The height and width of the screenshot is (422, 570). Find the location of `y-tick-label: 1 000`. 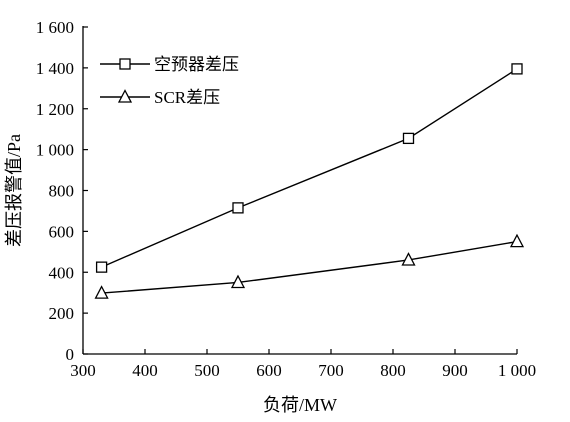

y-tick-label: 1 000 is located at coordinates (55, 150).